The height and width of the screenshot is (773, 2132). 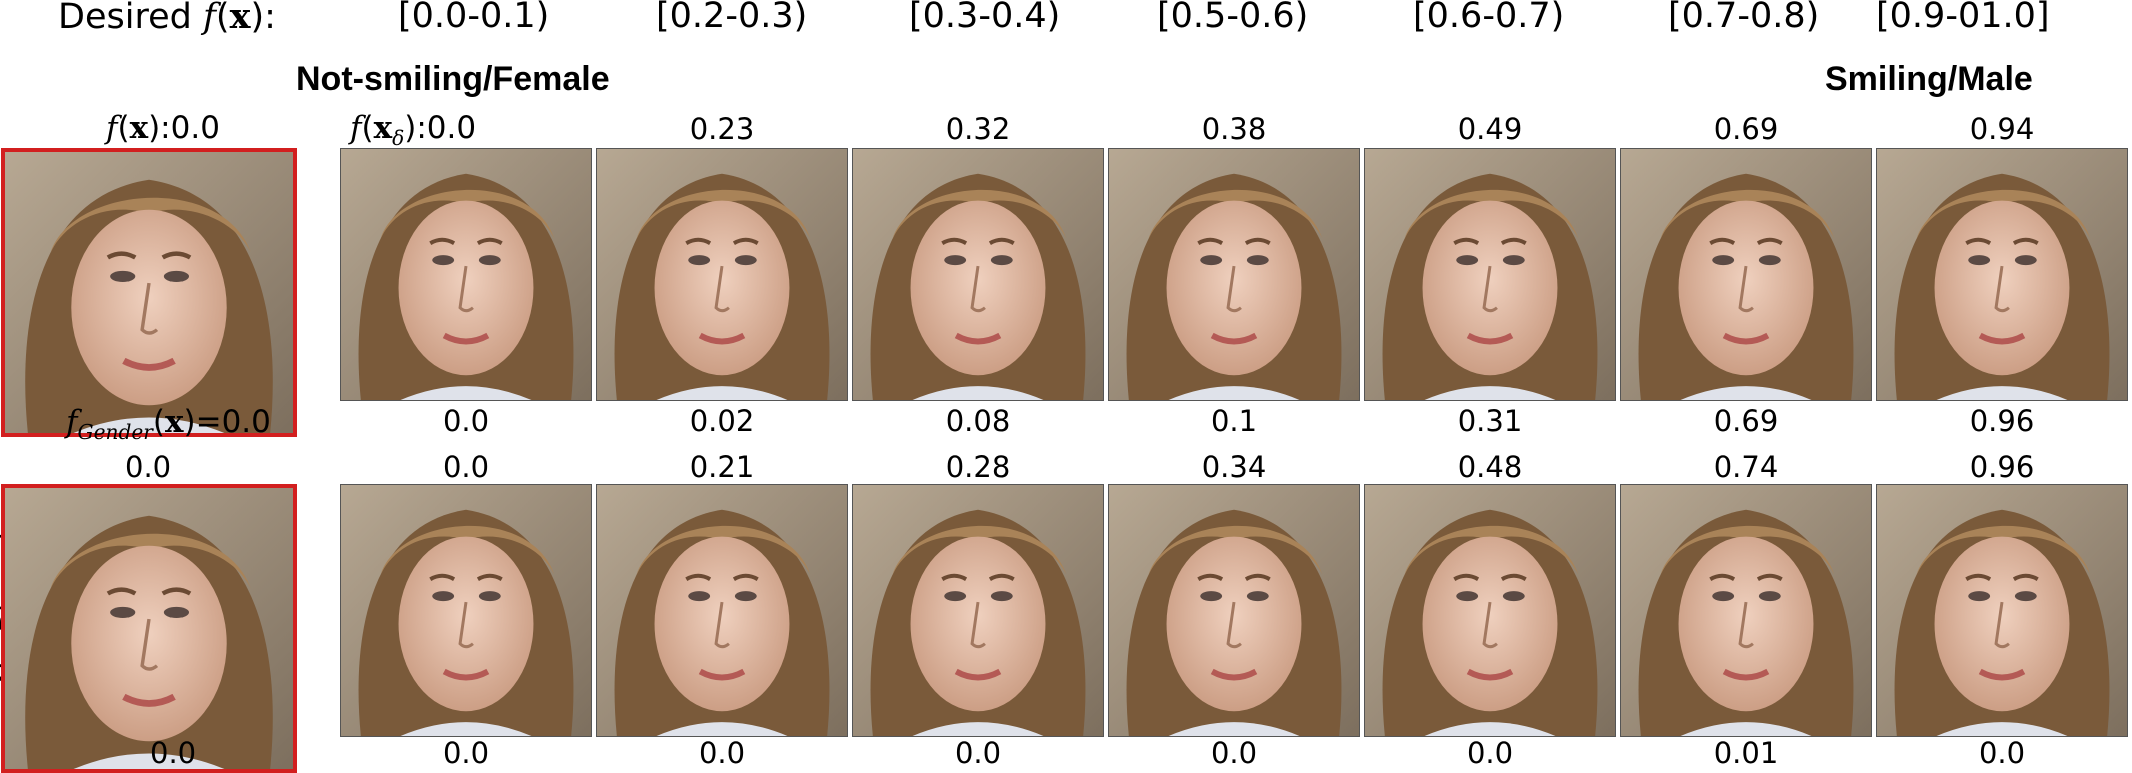 What do you see at coordinates (149, 628) in the screenshot?
I see `nobiased-original-image` at bounding box center [149, 628].